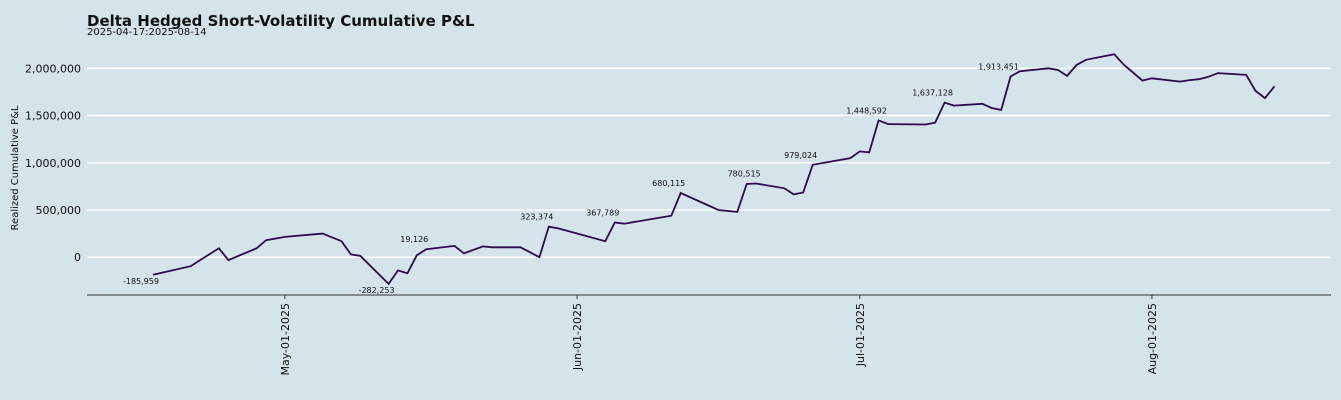  What do you see at coordinates (998, 67) in the screenshot?
I see `data-label: 1,913,451` at bounding box center [998, 67].